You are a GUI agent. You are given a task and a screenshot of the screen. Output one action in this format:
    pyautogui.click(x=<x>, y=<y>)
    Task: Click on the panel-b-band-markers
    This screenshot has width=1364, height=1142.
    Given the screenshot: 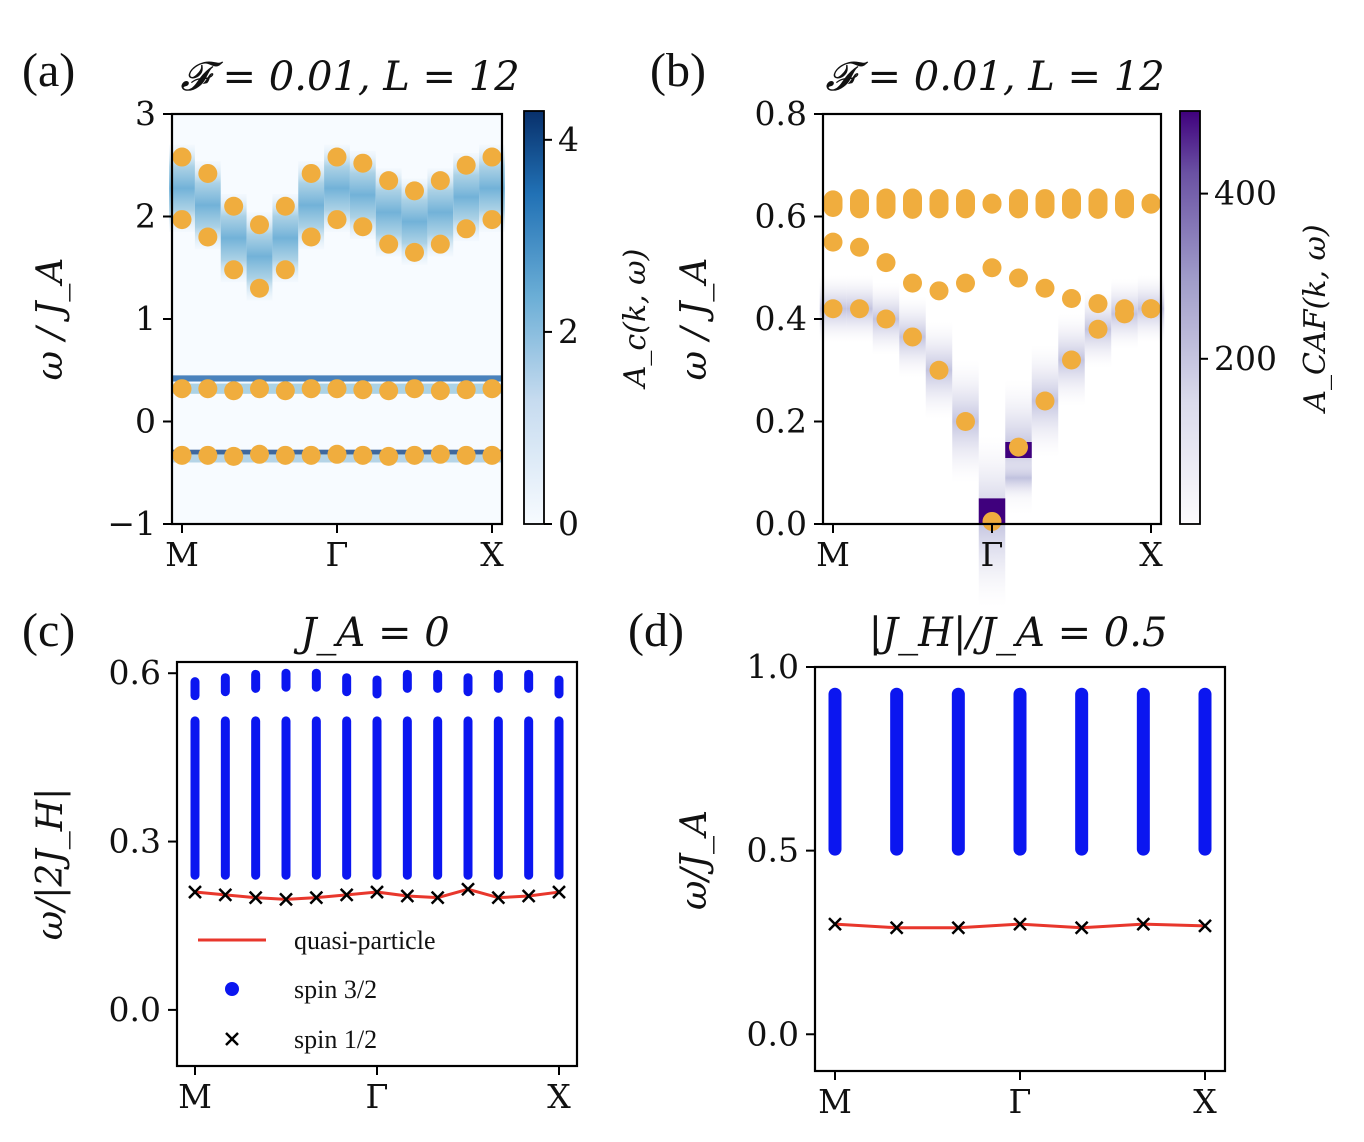 What is the action you would take?
    pyautogui.click(x=992, y=359)
    